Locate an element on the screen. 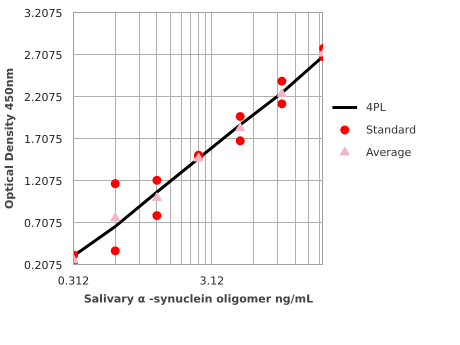 The height and width of the screenshot is (345, 460). y-tick-label: 3.2075 is located at coordinates (43, 13).